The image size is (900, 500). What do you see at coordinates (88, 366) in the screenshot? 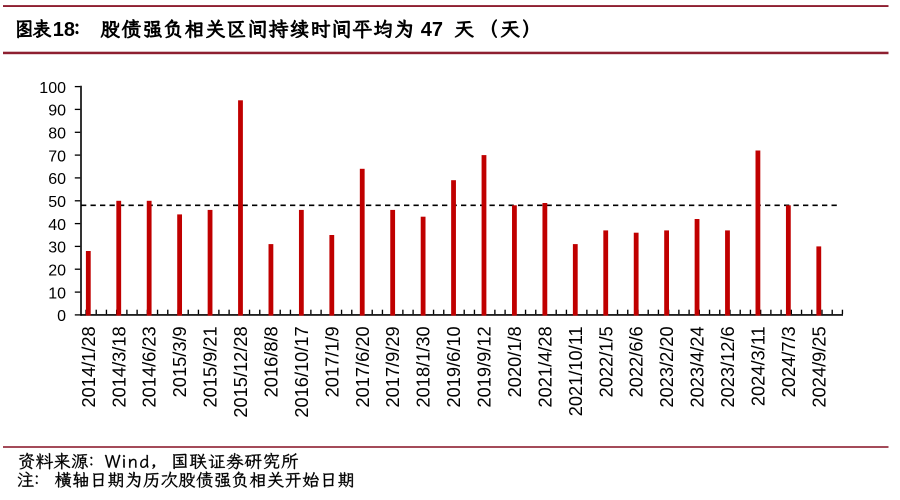
I see `svg-text: 2014/1/28` at bounding box center [88, 366].